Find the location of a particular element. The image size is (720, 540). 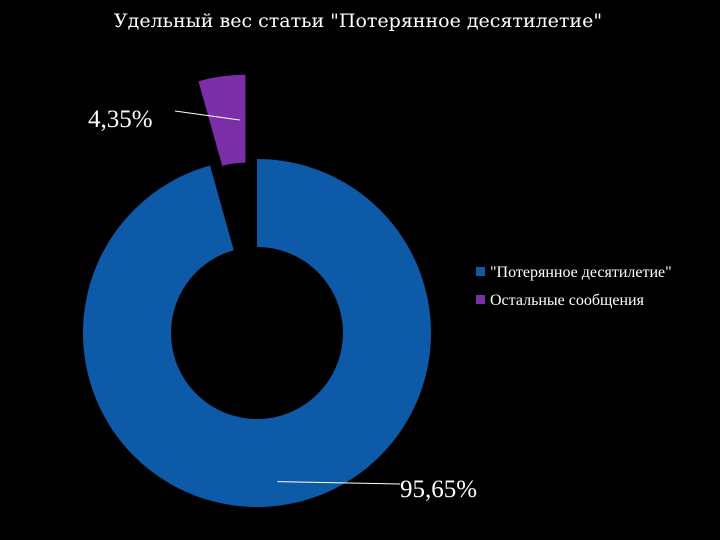

leader-line-lost-decade is located at coordinates (339, 483).